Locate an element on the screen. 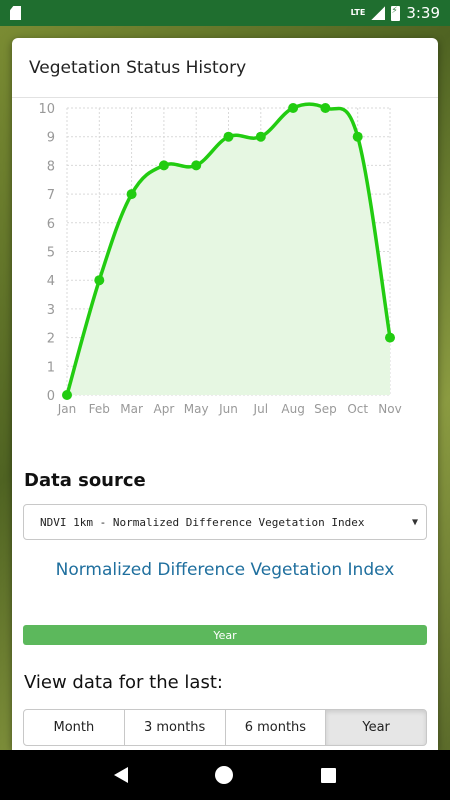 This screenshot has width=450, height=800. sd-card-icon is located at coordinates (15, 13).